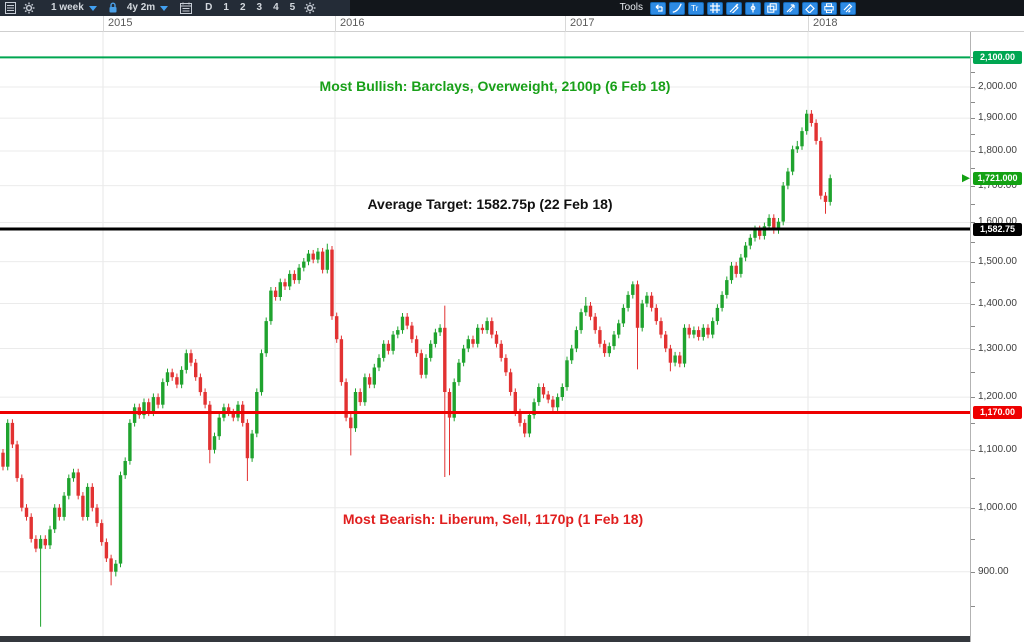  What do you see at coordinates (310, 8) in the screenshot?
I see `workspace-gear-icon` at bounding box center [310, 8].